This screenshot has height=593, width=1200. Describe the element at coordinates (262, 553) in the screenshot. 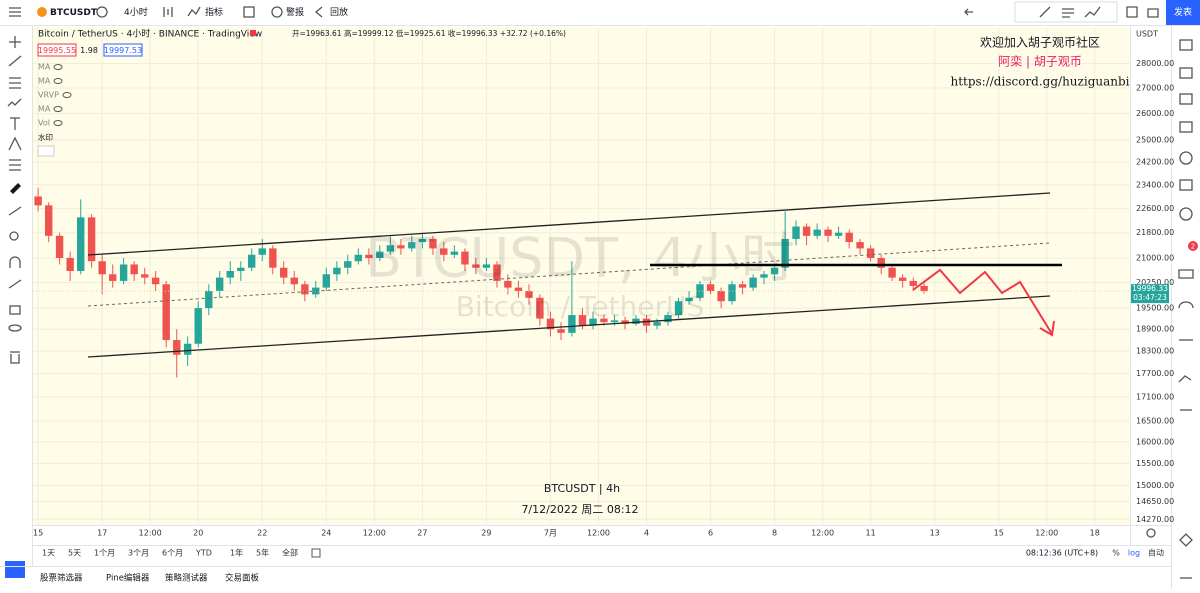

I see `range-button: 5年` at that location.